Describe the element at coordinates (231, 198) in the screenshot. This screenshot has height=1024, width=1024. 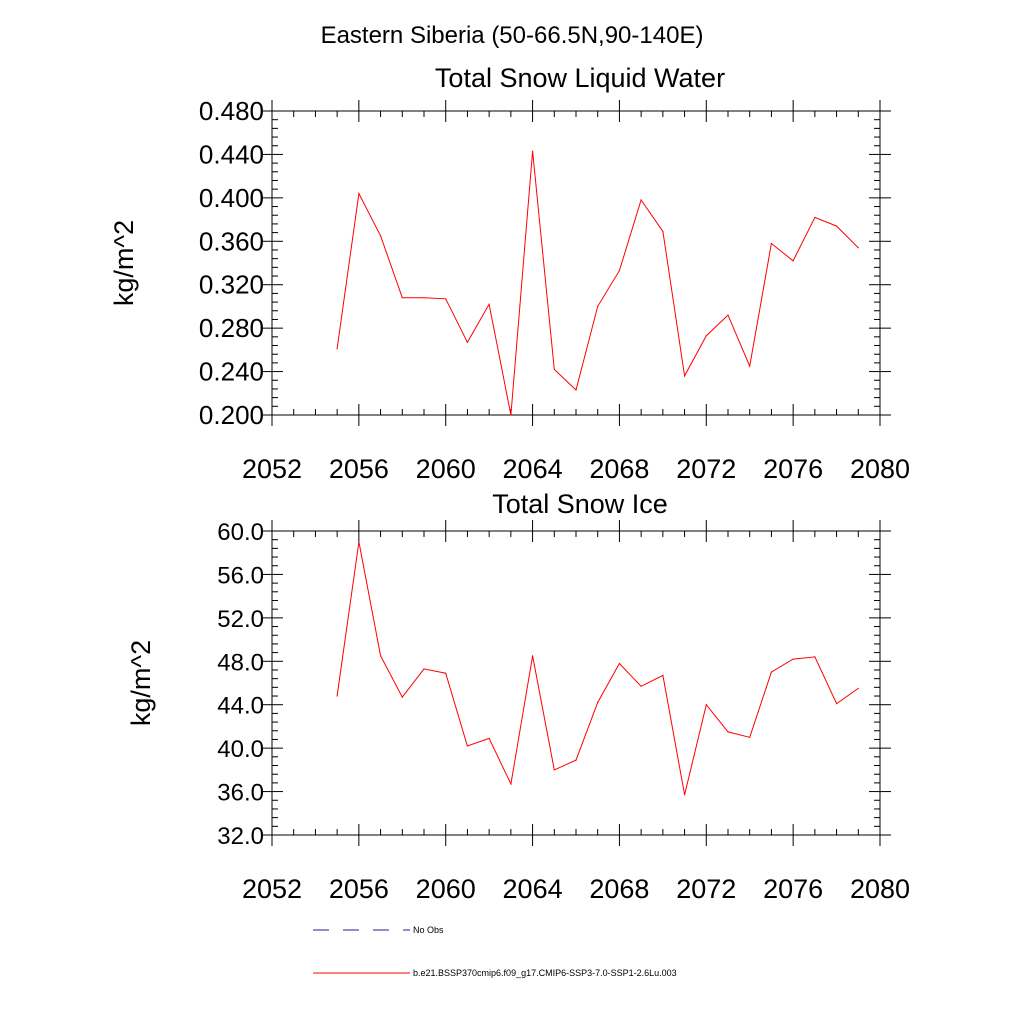
I see `y-tick-label: 0.400` at that location.